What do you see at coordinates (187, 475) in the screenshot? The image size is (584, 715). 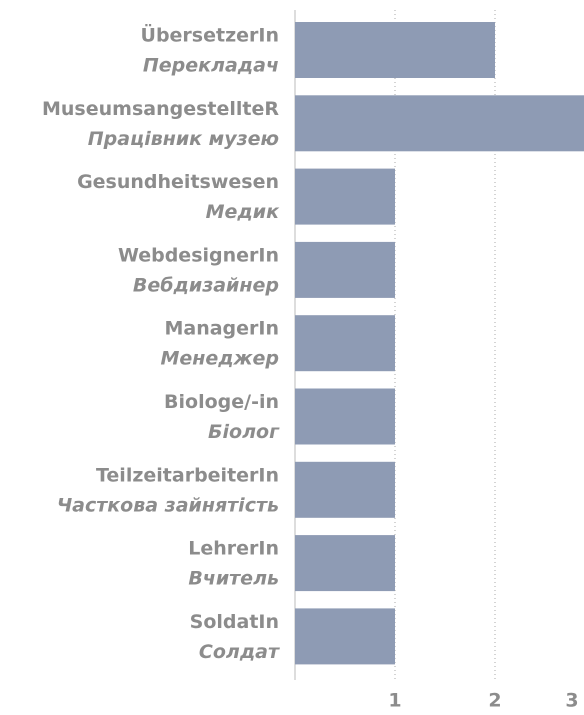 I see `category-label: TeilzeitarbeiterIn` at bounding box center [187, 475].